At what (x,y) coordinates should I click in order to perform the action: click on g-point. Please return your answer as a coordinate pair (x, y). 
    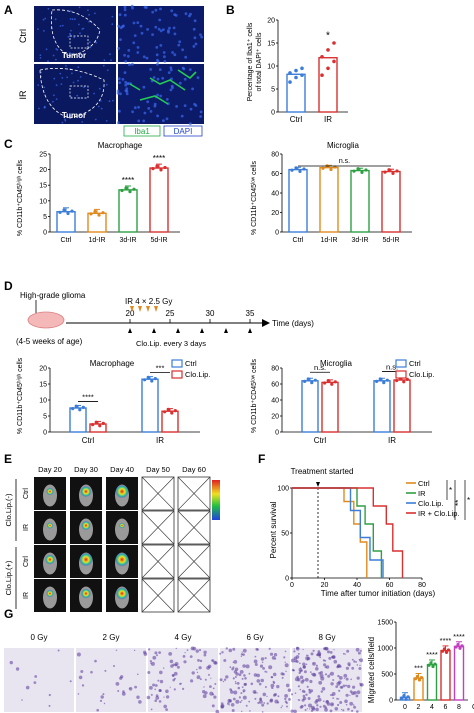
    Looking at the image, I should click on (429, 665).